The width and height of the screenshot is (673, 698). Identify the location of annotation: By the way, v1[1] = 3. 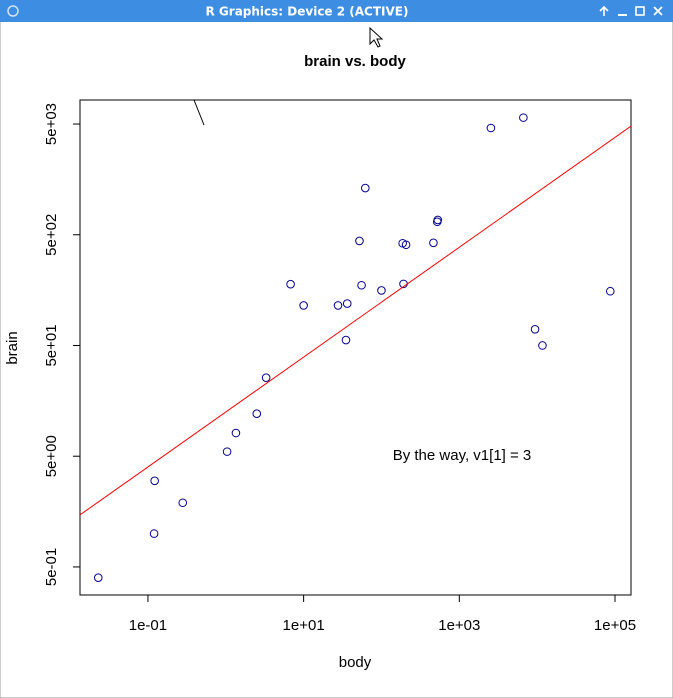
(462, 455).